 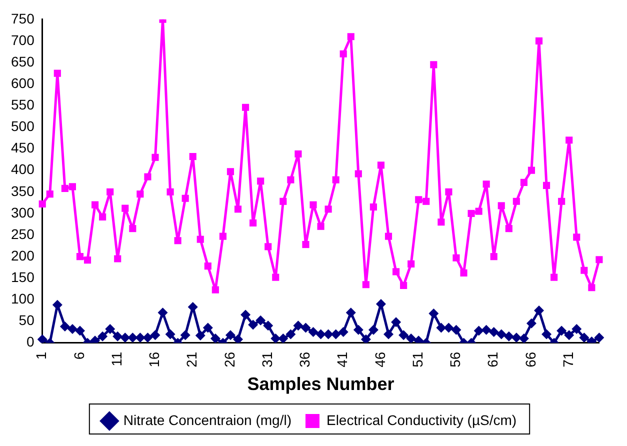 What do you see at coordinates (23, 234) in the screenshot?
I see `y-tick-label: 250` at bounding box center [23, 234].